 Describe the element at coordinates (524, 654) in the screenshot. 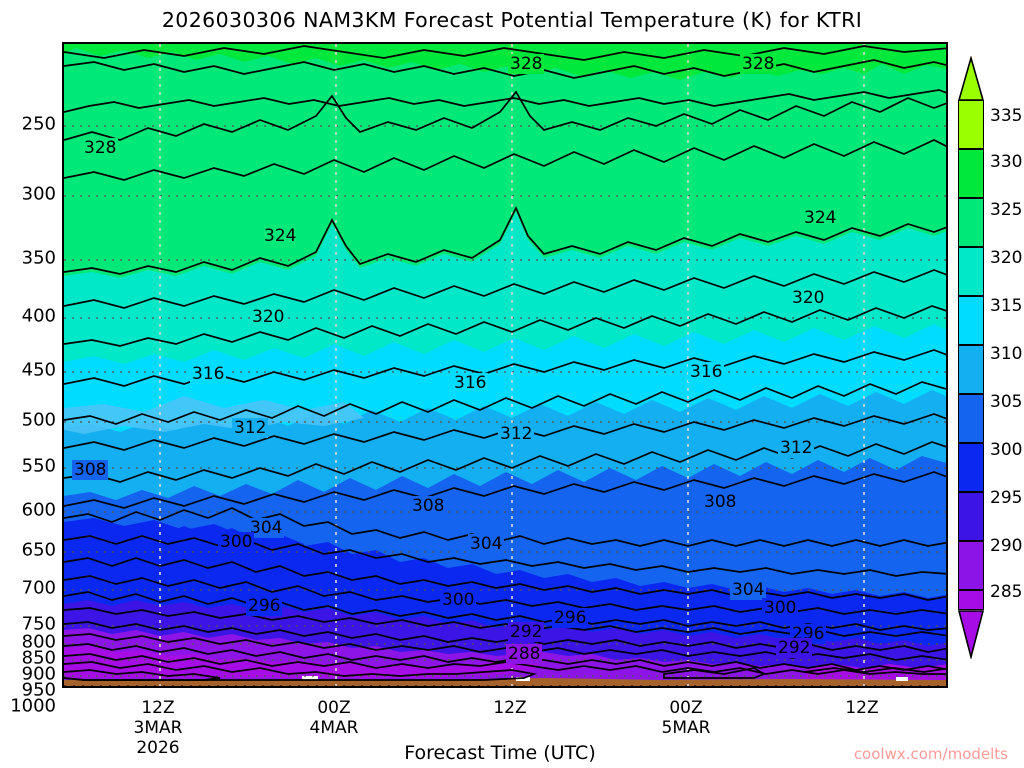

I see `contour-label-288-a: 288` at that location.